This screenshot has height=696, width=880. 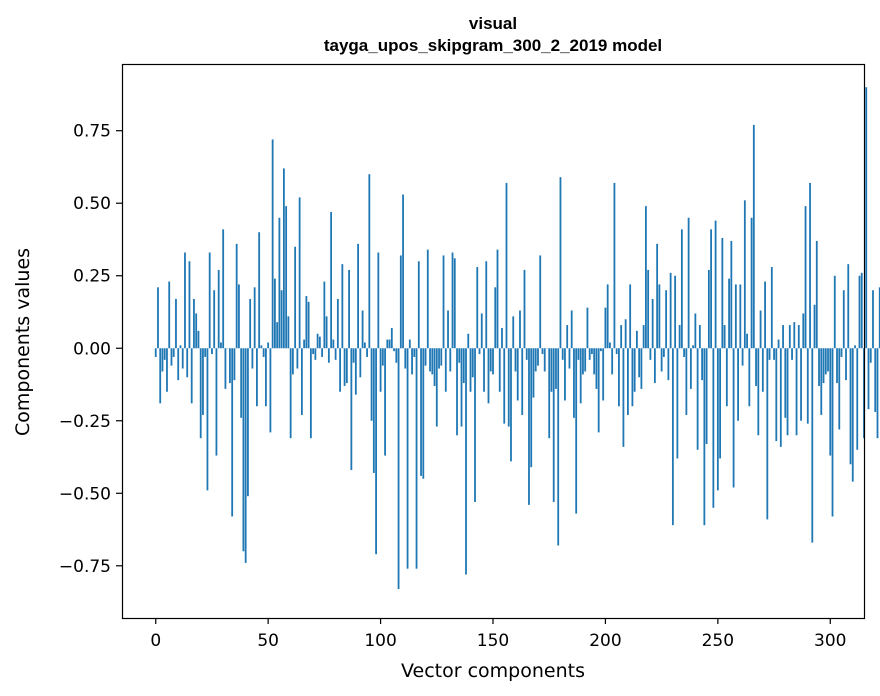 I want to click on x-tick-label: 0, so click(x=155, y=641).